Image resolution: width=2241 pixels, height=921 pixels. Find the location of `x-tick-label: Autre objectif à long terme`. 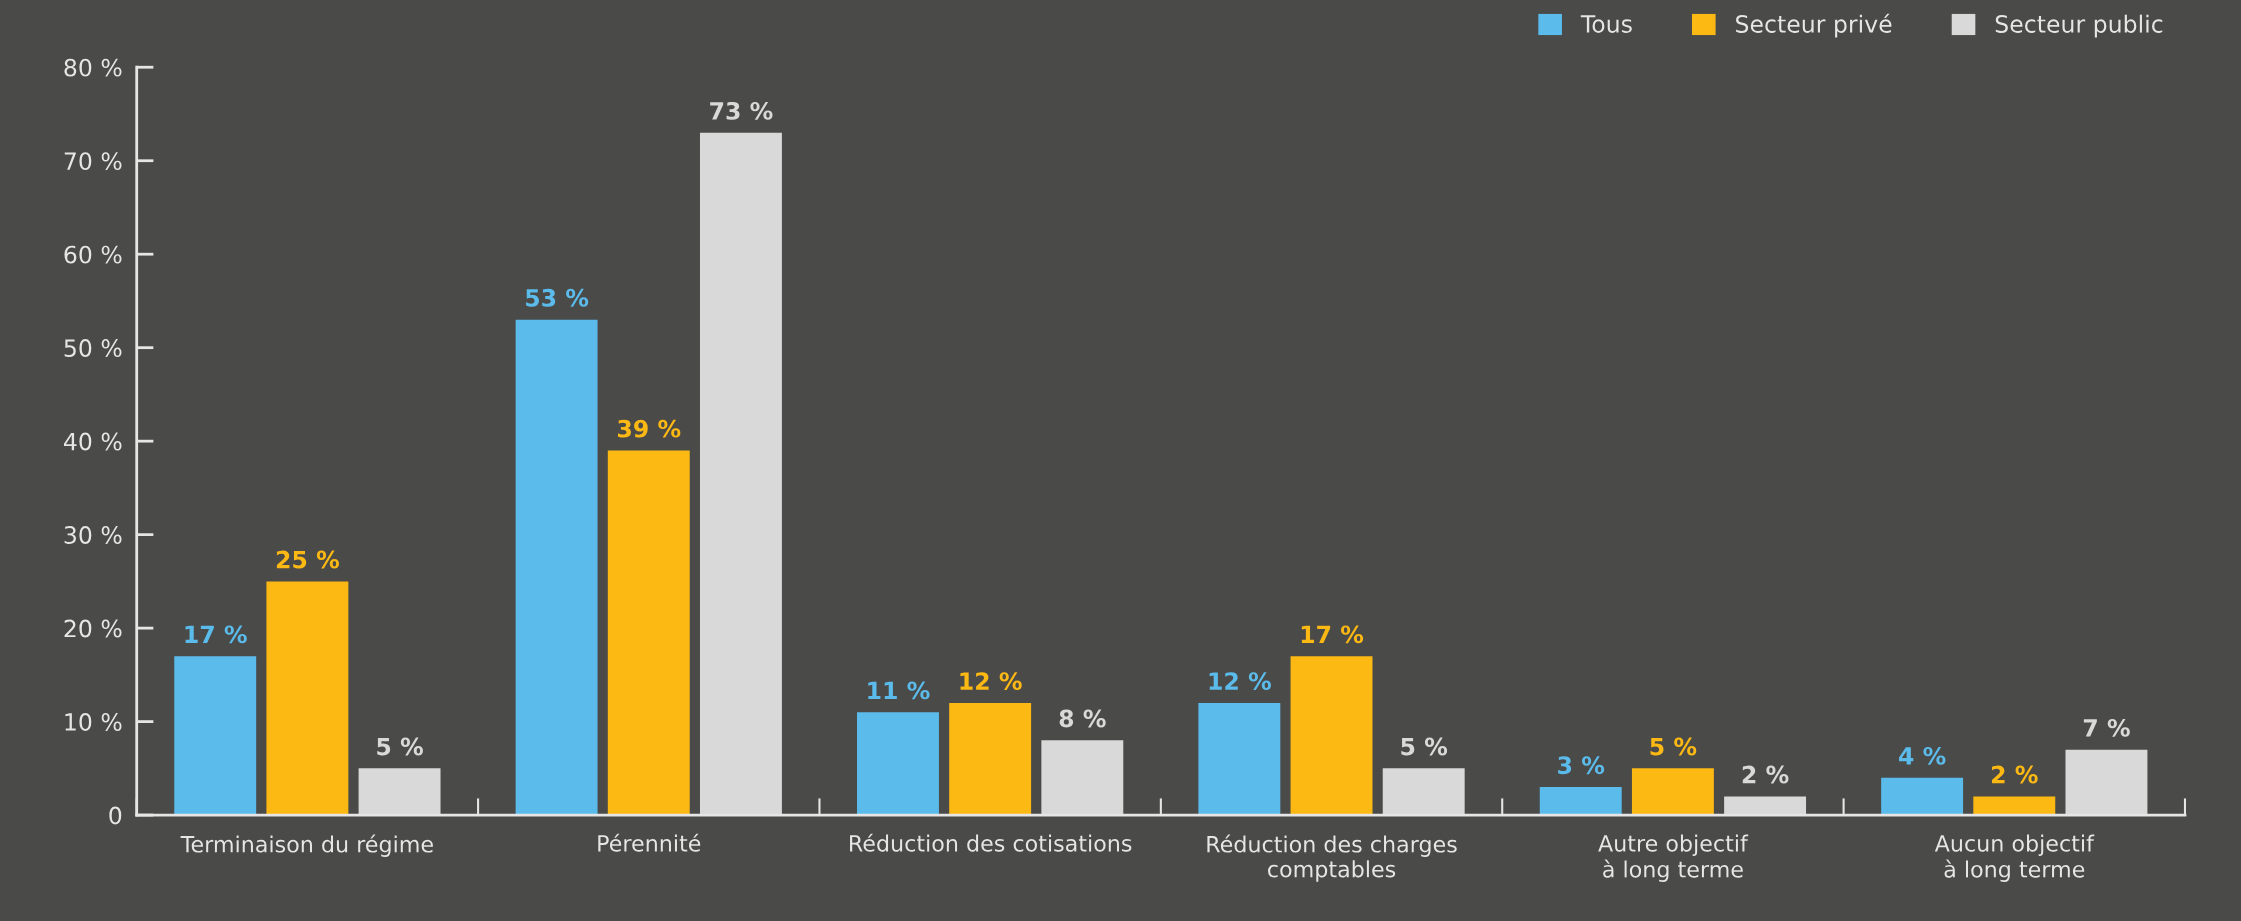

x-tick-label: Autre objectif à long terme is located at coordinates (1673, 858).